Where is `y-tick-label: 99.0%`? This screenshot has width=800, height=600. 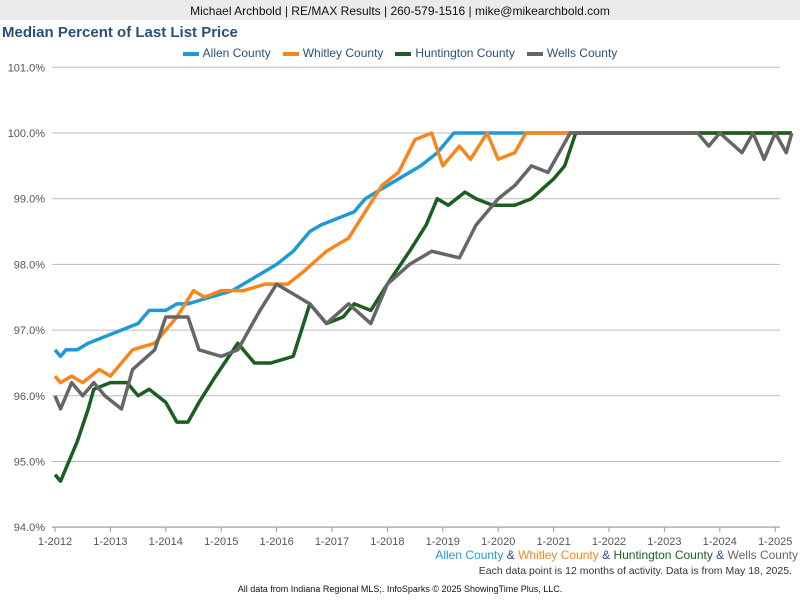
y-tick-label: 99.0% is located at coordinates (29, 200).